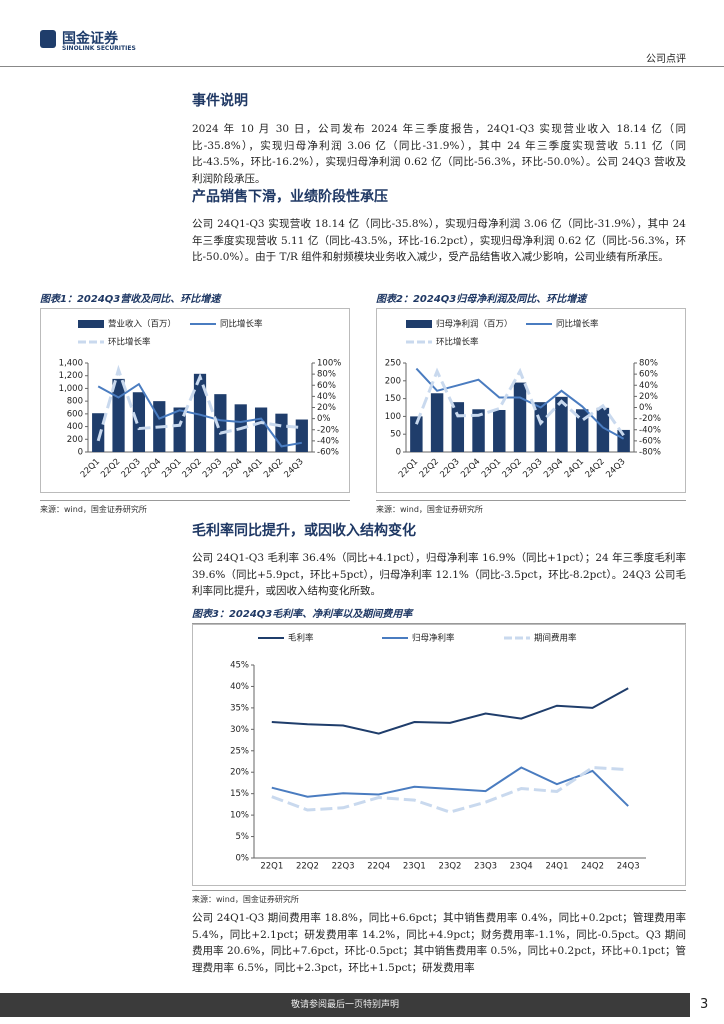 Image resolution: width=724 pixels, height=1024 pixels. What do you see at coordinates (301, 638) in the screenshot?
I see `legend-label: 毛利率` at bounding box center [301, 638].